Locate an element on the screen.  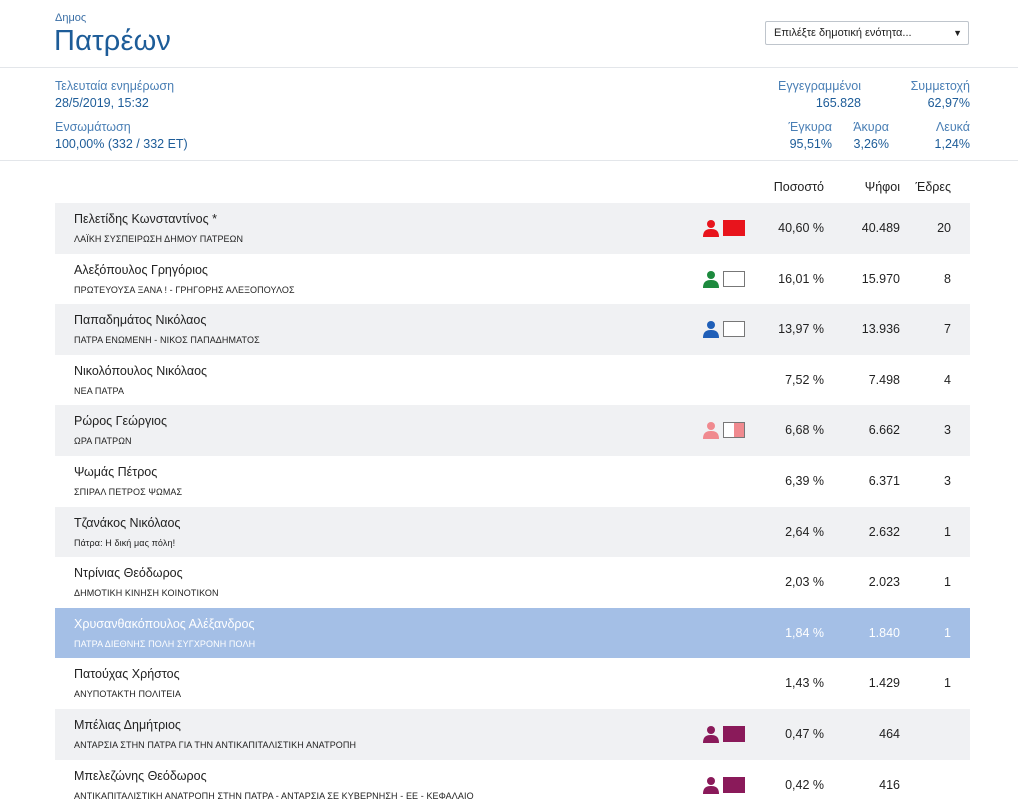
registered-value: 165.828 is located at coordinates (838, 103).